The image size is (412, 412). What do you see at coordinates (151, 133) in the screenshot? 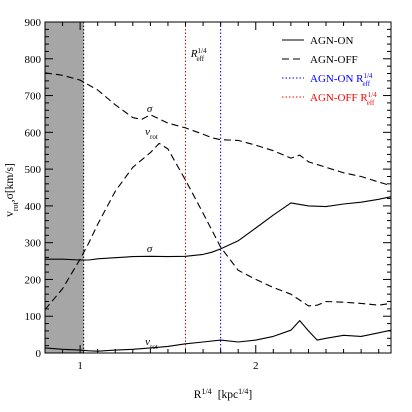
I see `annotation-vrot_off: vrot` at bounding box center [151, 133].